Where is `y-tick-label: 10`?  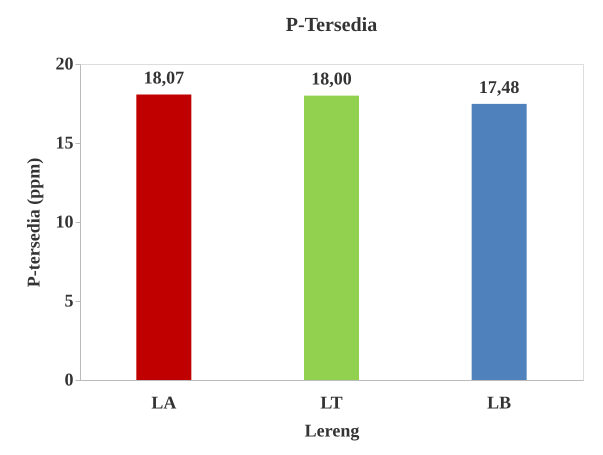 y-tick-label: 10 is located at coordinates (65, 222).